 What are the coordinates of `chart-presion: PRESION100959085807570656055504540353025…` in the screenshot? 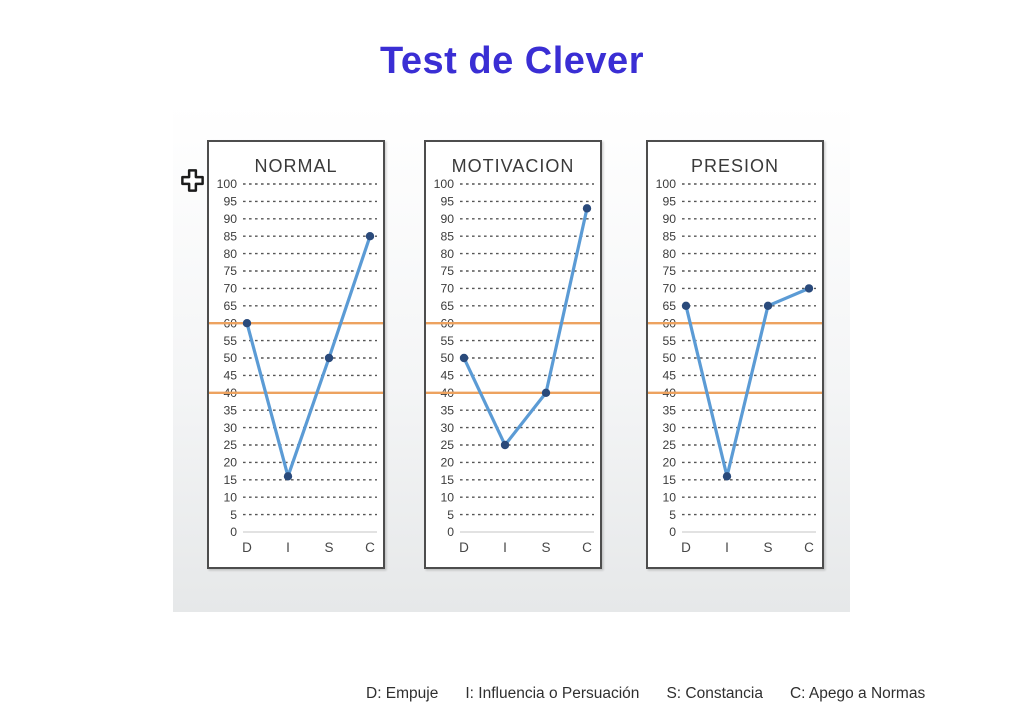 It's located at (735, 355).